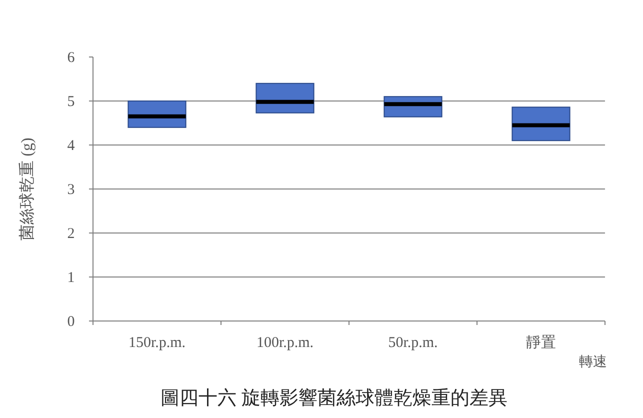  What do you see at coordinates (71, 234) in the screenshot?
I see `y-tick-label: 2` at bounding box center [71, 234].